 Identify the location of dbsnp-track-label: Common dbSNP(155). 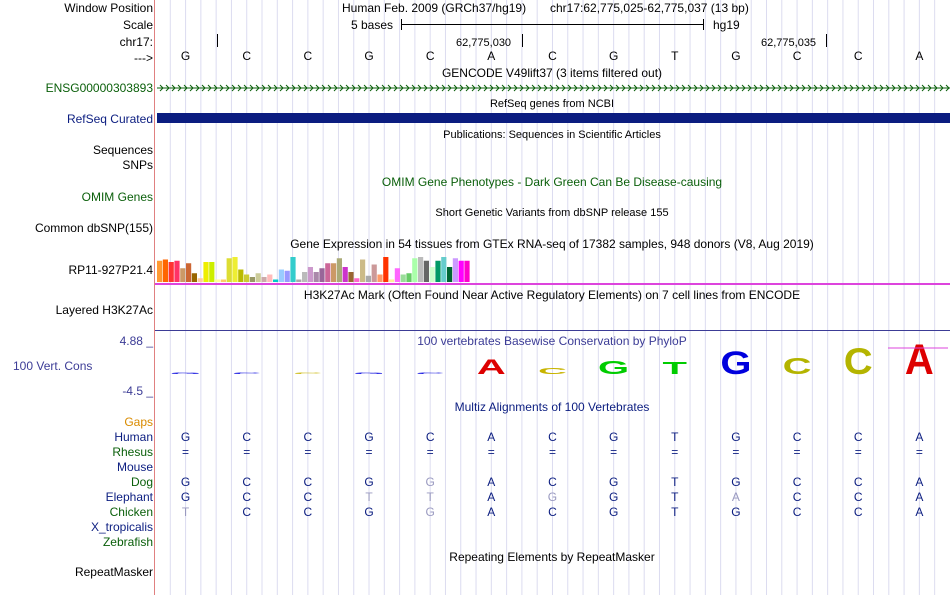
(93, 228).